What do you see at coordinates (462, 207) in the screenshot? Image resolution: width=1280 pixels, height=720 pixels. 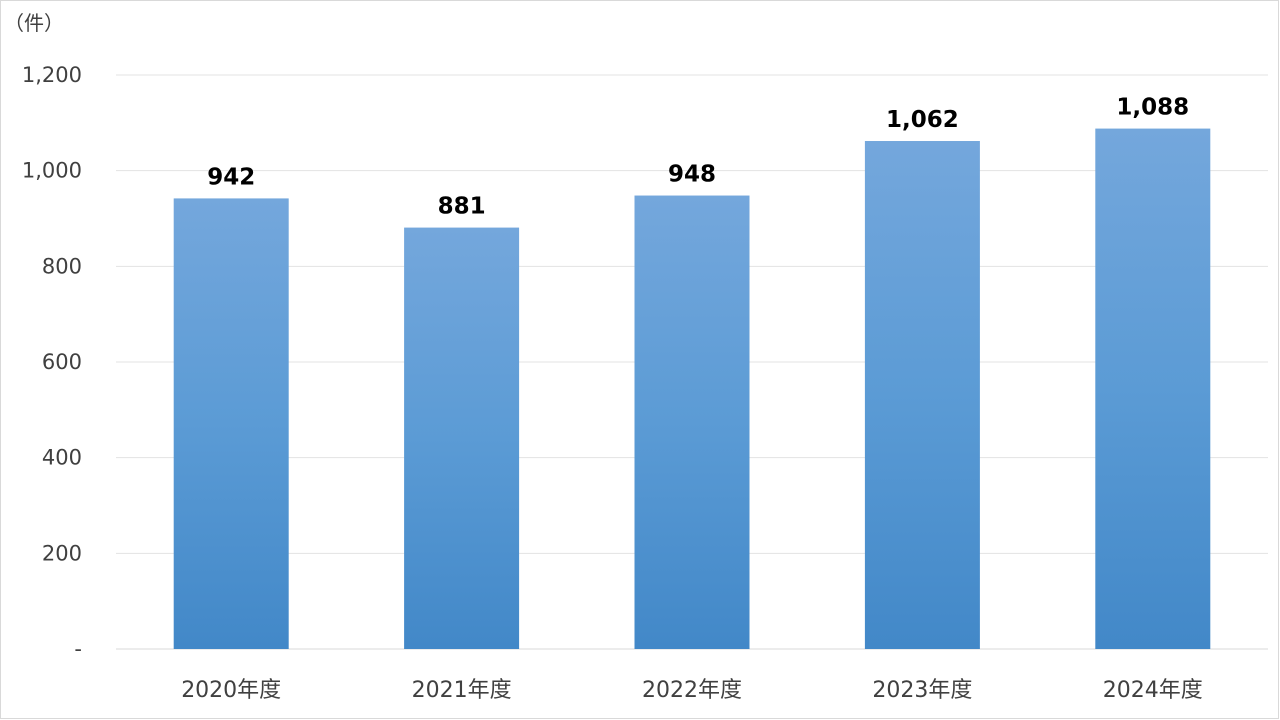 I see `data-label: 881` at bounding box center [462, 207].